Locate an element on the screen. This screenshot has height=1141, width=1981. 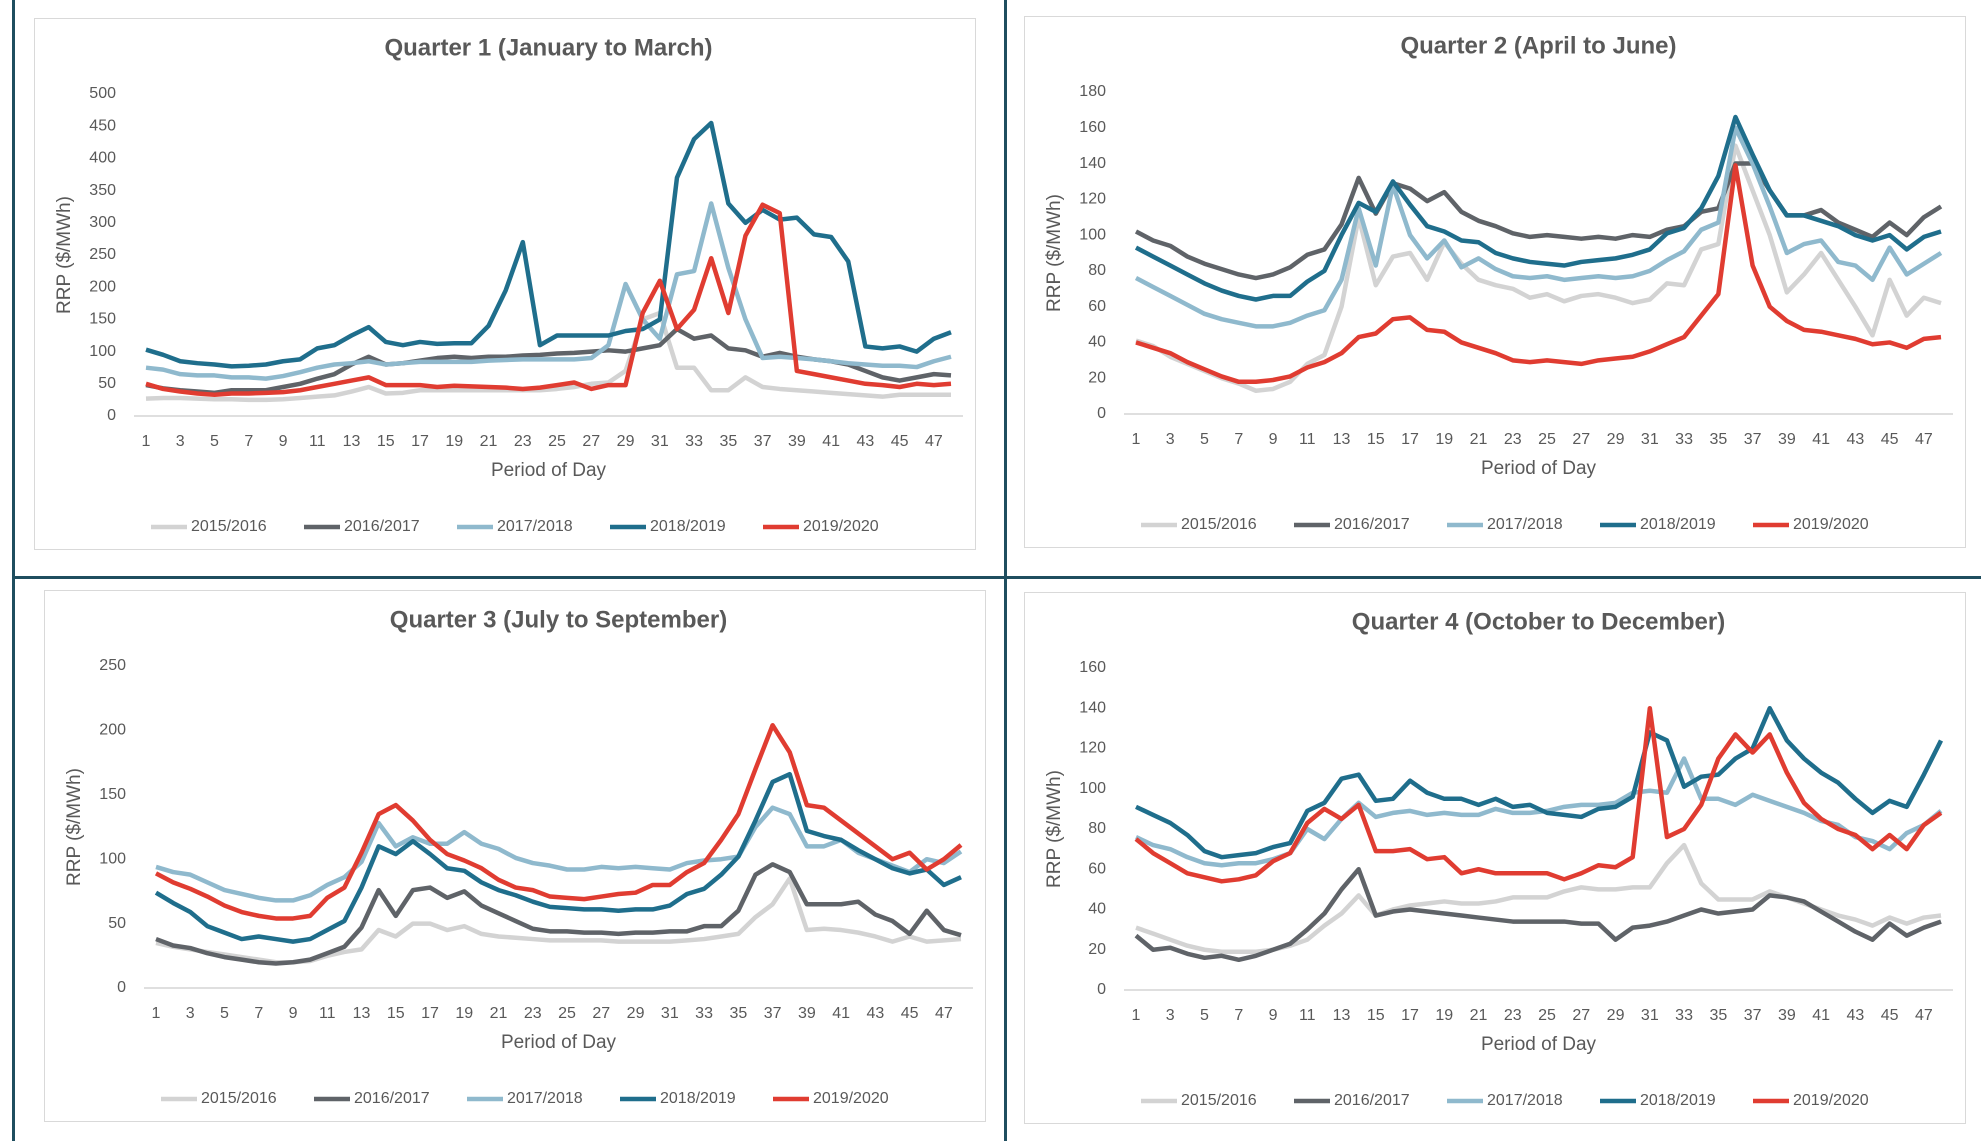
y-tick-label: 40 is located at coordinates (1097, 909).